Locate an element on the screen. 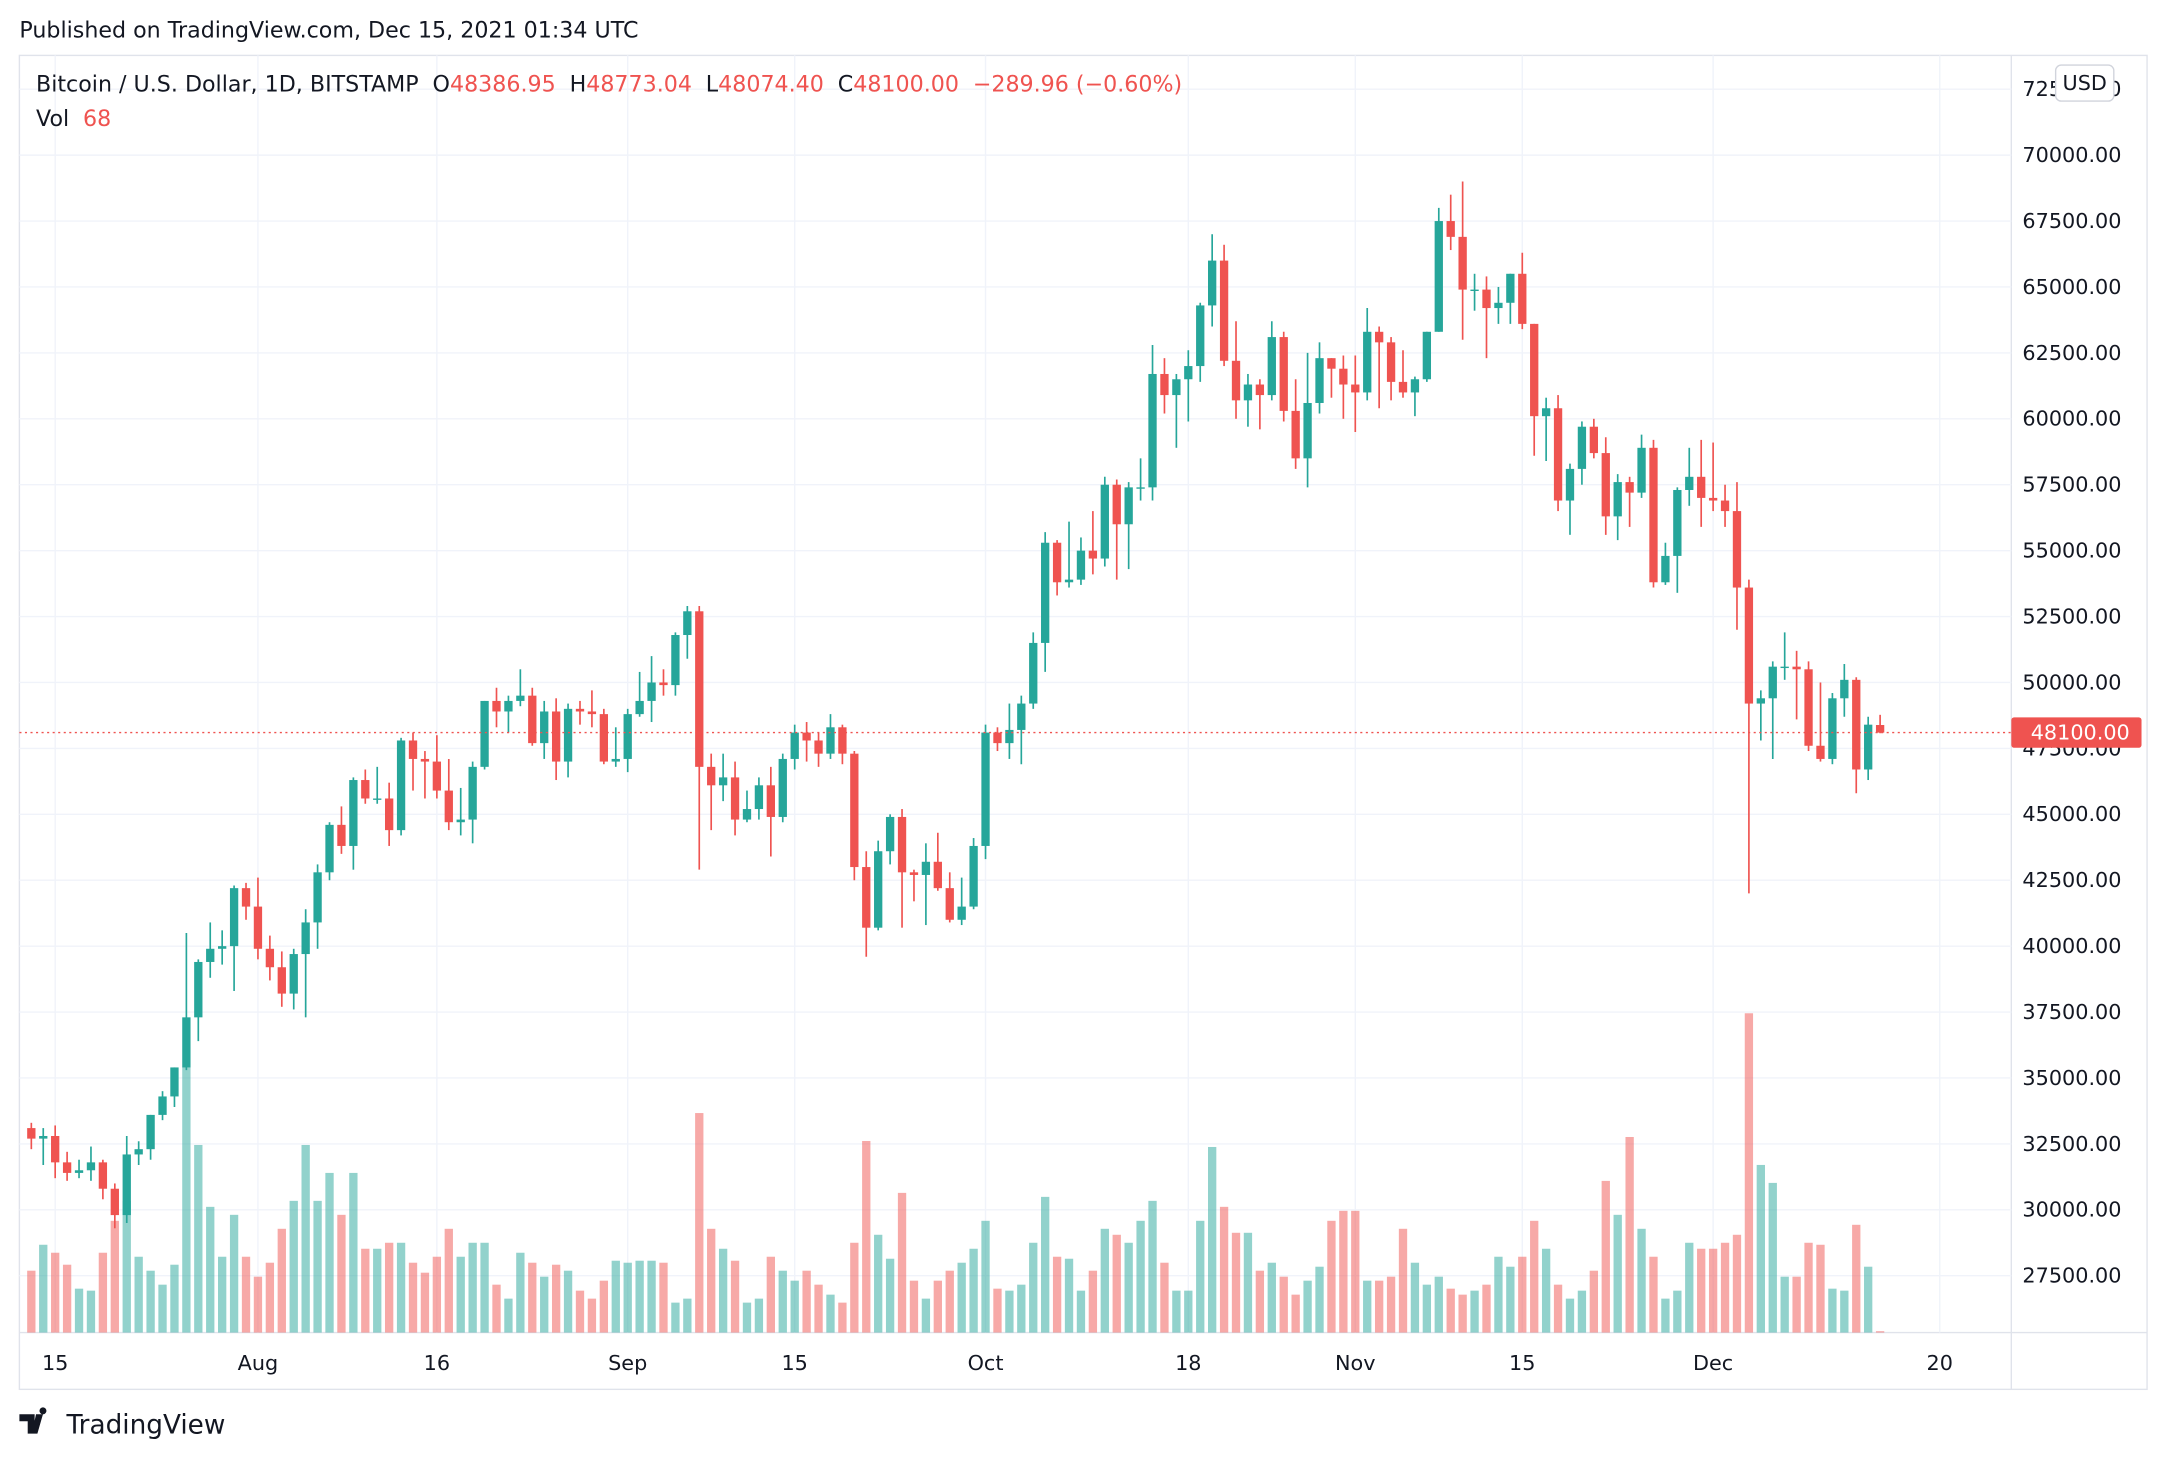  open-value: 48386.95 is located at coordinates (503, 84).